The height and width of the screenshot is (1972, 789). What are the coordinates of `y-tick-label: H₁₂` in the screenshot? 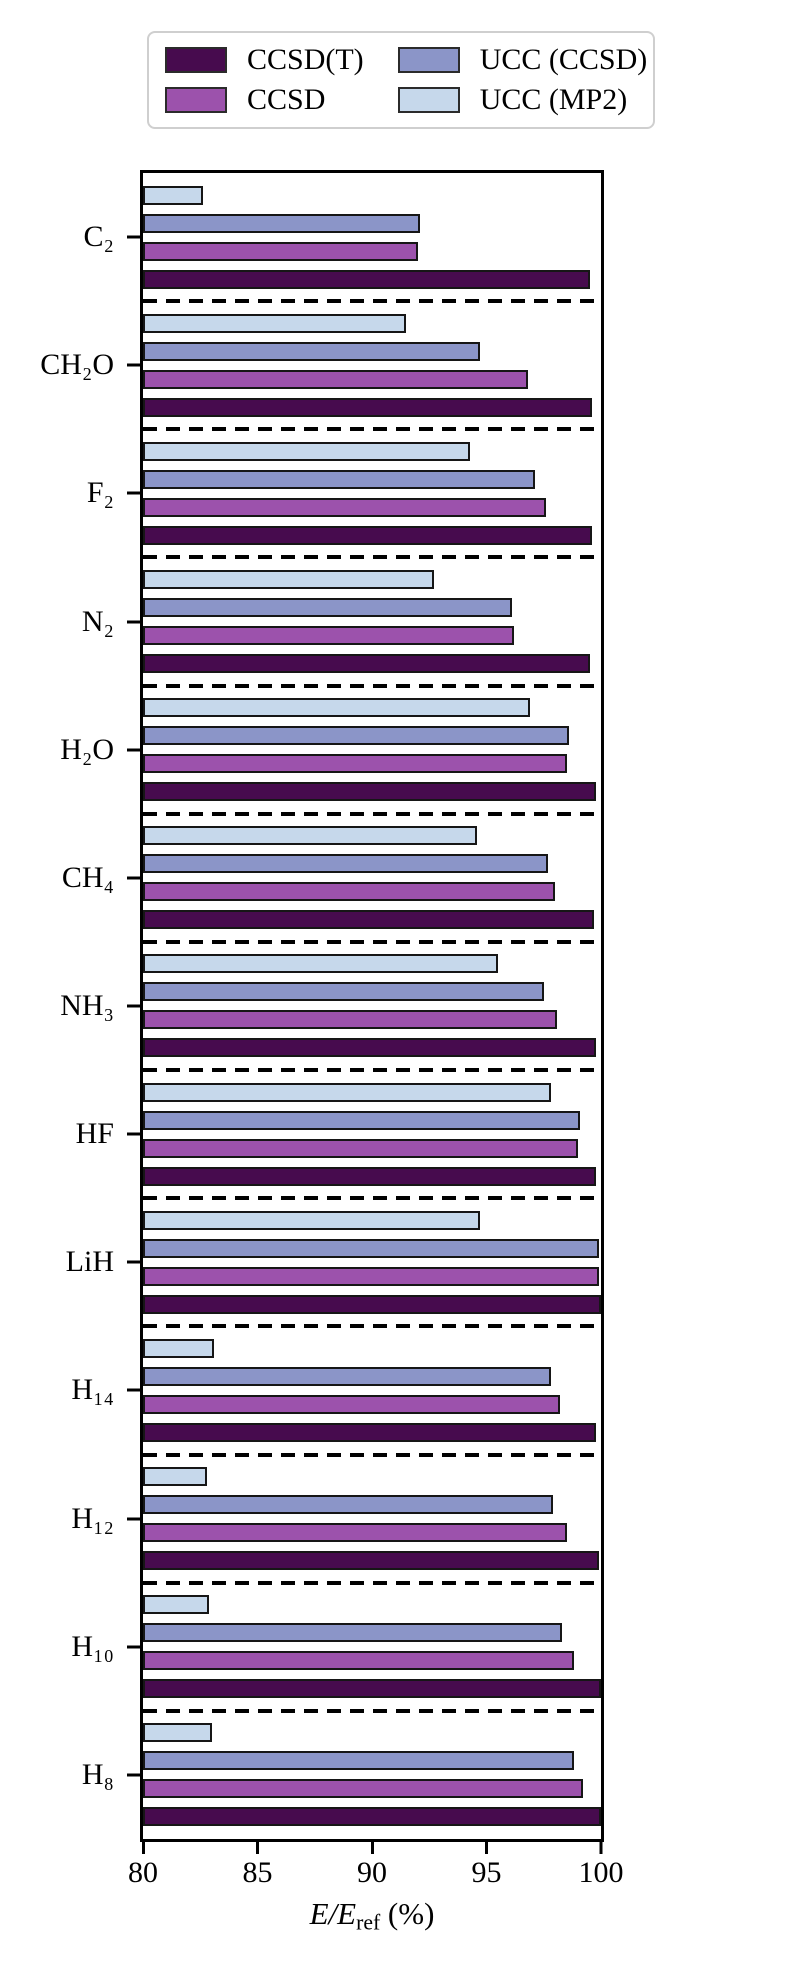 It's located at (92, 1518).